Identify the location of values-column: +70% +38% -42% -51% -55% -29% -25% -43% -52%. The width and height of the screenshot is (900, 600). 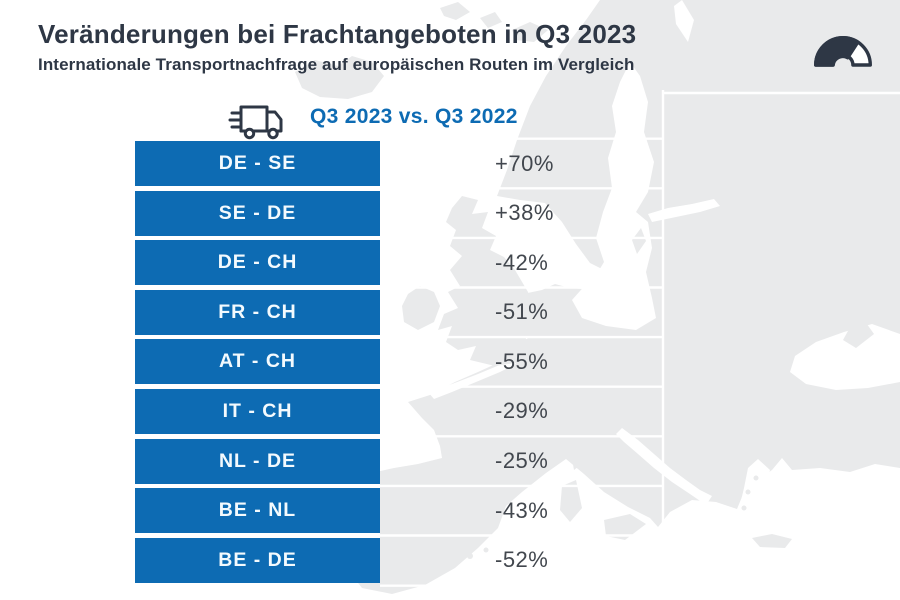
(524, 362).